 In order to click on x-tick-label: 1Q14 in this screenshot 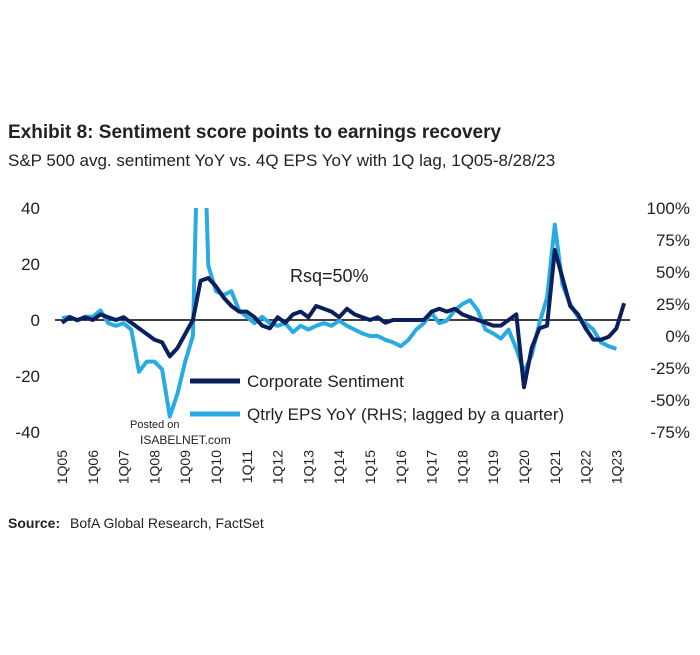, I will do `click(339, 467)`.